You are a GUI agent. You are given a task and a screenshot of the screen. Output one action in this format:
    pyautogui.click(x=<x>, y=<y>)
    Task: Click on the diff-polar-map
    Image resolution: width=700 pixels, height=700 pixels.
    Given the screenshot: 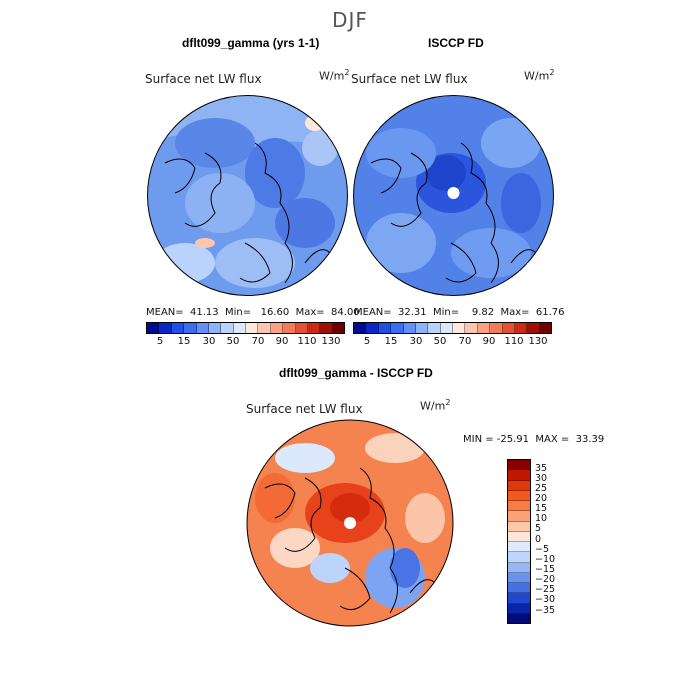 What is the action you would take?
    pyautogui.click(x=350, y=523)
    